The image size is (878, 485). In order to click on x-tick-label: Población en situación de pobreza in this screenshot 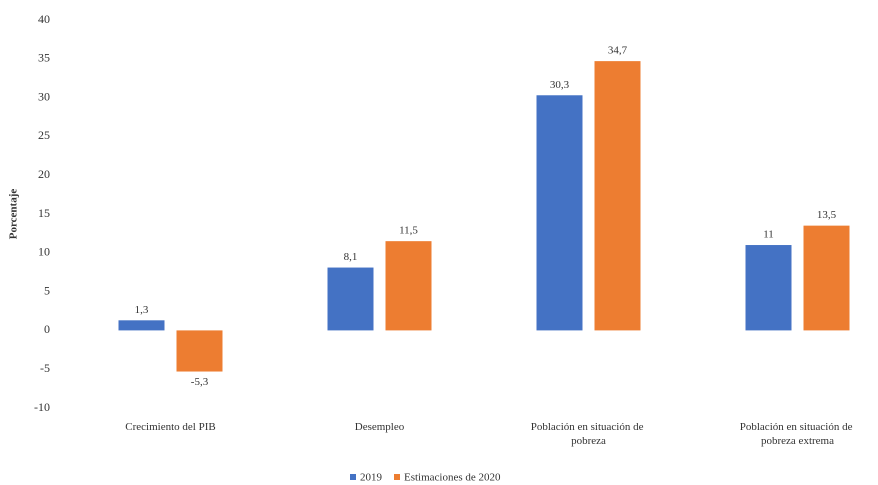, I will do `click(588, 434)`.